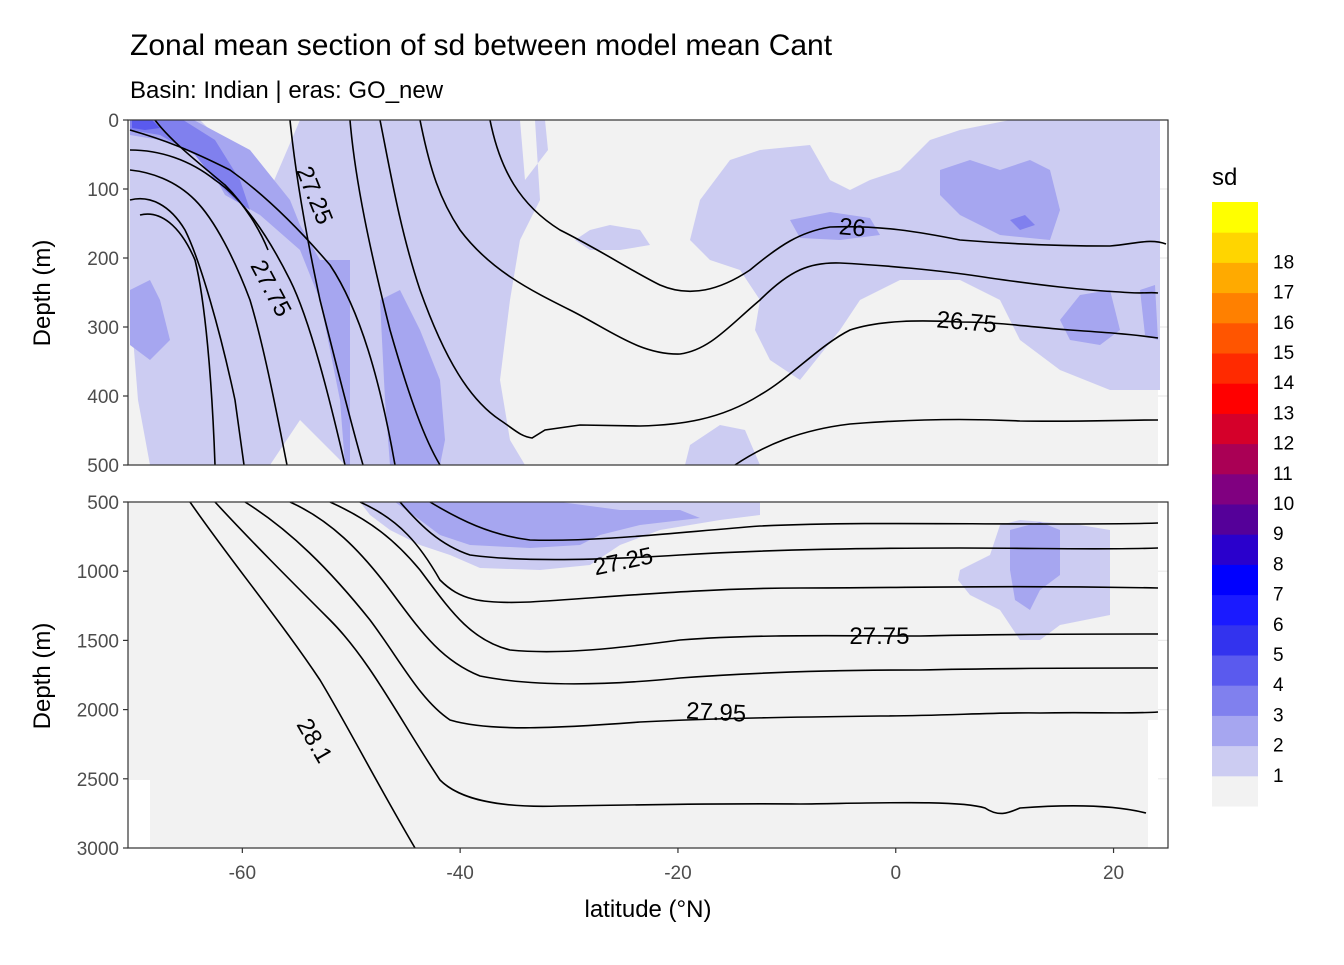 The width and height of the screenshot is (1344, 965). I want to click on legend-label: 6, so click(1278, 625).